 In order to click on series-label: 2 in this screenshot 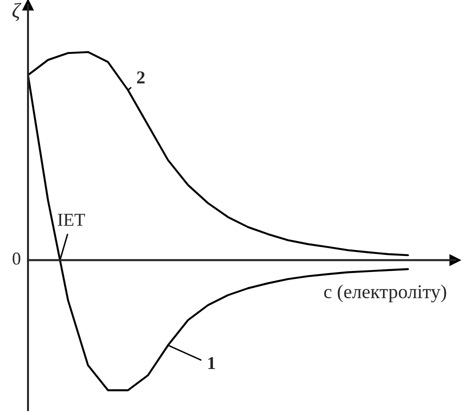, I will do `click(141, 77)`.